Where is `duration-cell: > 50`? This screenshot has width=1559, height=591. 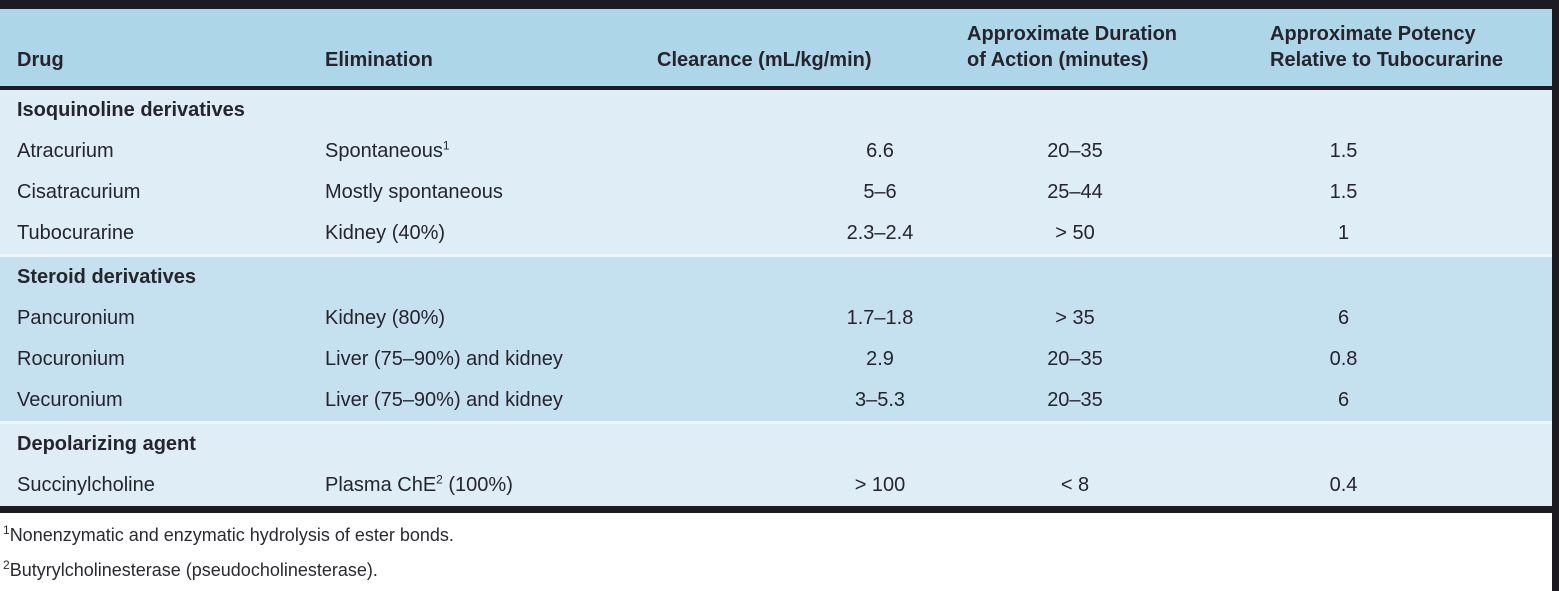
duration-cell: > 50 is located at coordinates (1105, 234).